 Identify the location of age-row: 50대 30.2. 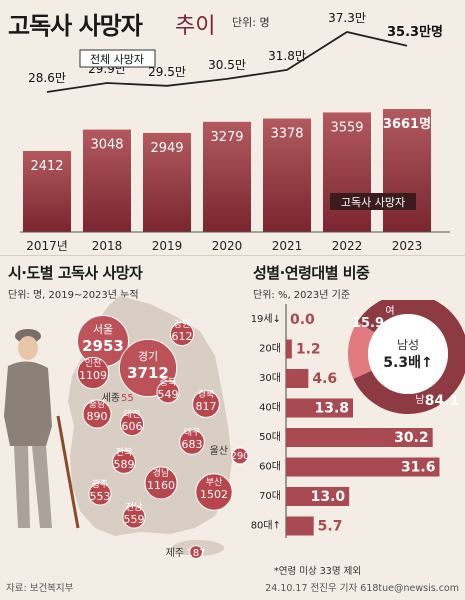
(346, 437).